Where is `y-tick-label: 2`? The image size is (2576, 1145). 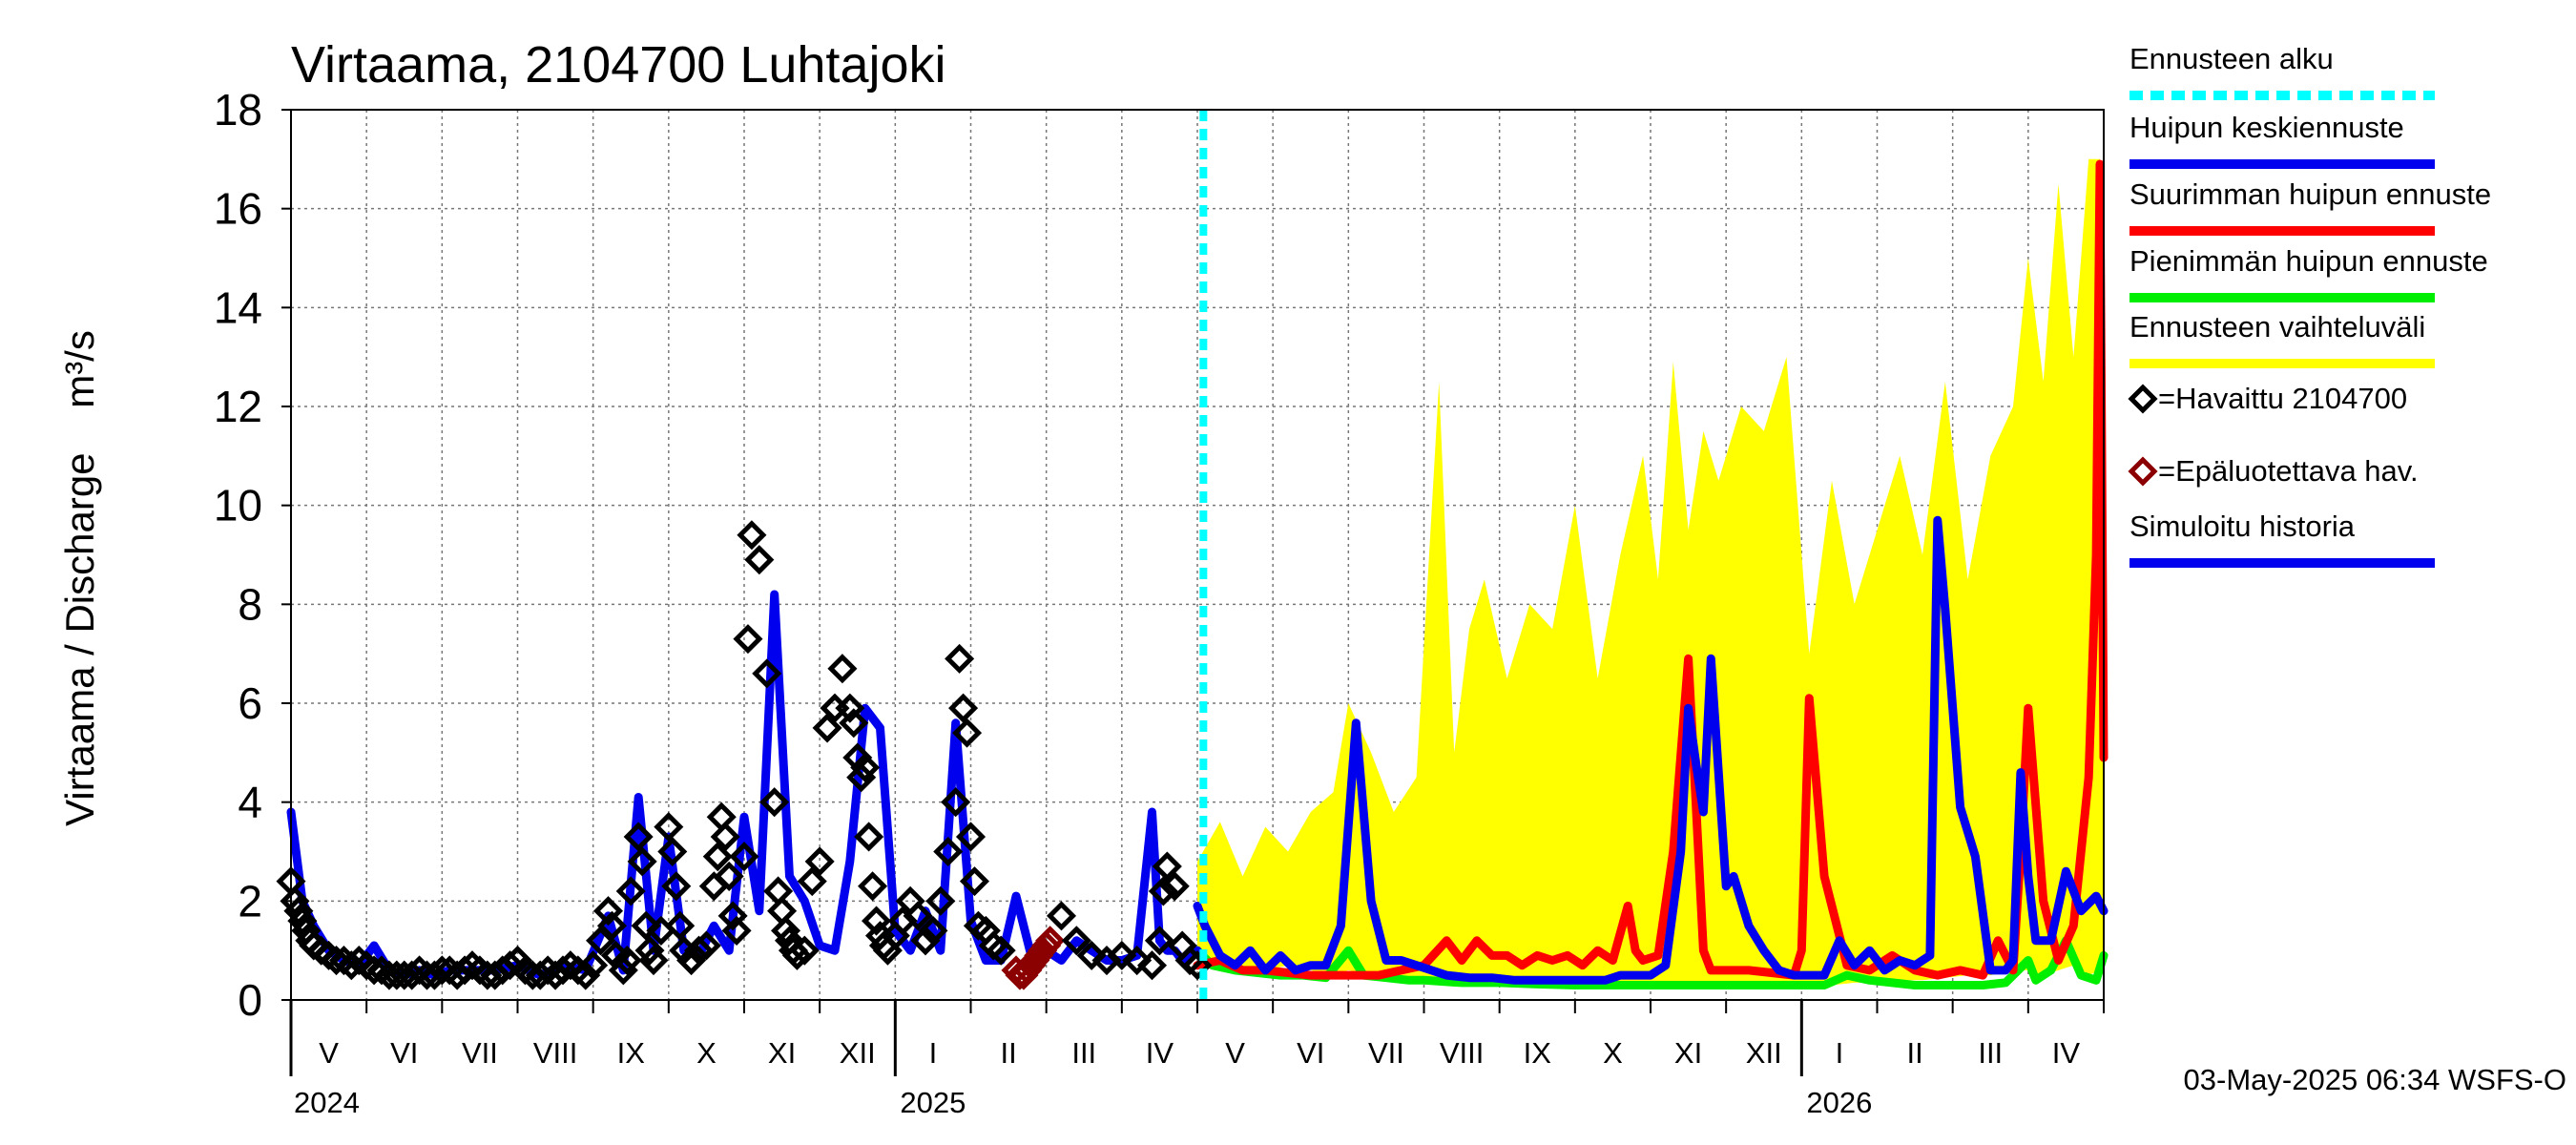
y-tick-label: 2 is located at coordinates (250, 901).